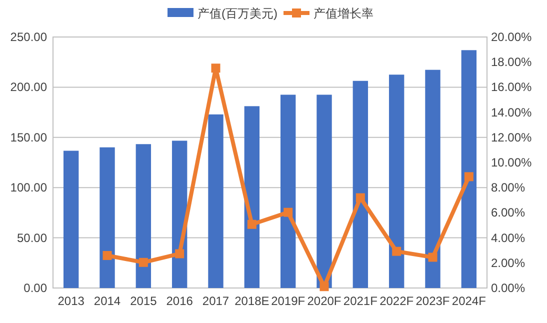 The width and height of the screenshot is (547, 323). What do you see at coordinates (29, 187) in the screenshot?
I see `y-tick-label: 100.00` at bounding box center [29, 187].